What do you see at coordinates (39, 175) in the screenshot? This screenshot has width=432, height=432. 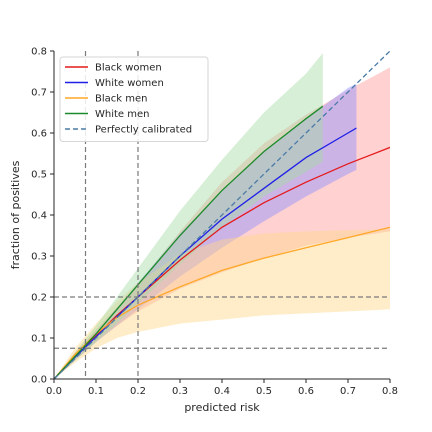 I see `y-tick-label: 0.5` at bounding box center [39, 175].